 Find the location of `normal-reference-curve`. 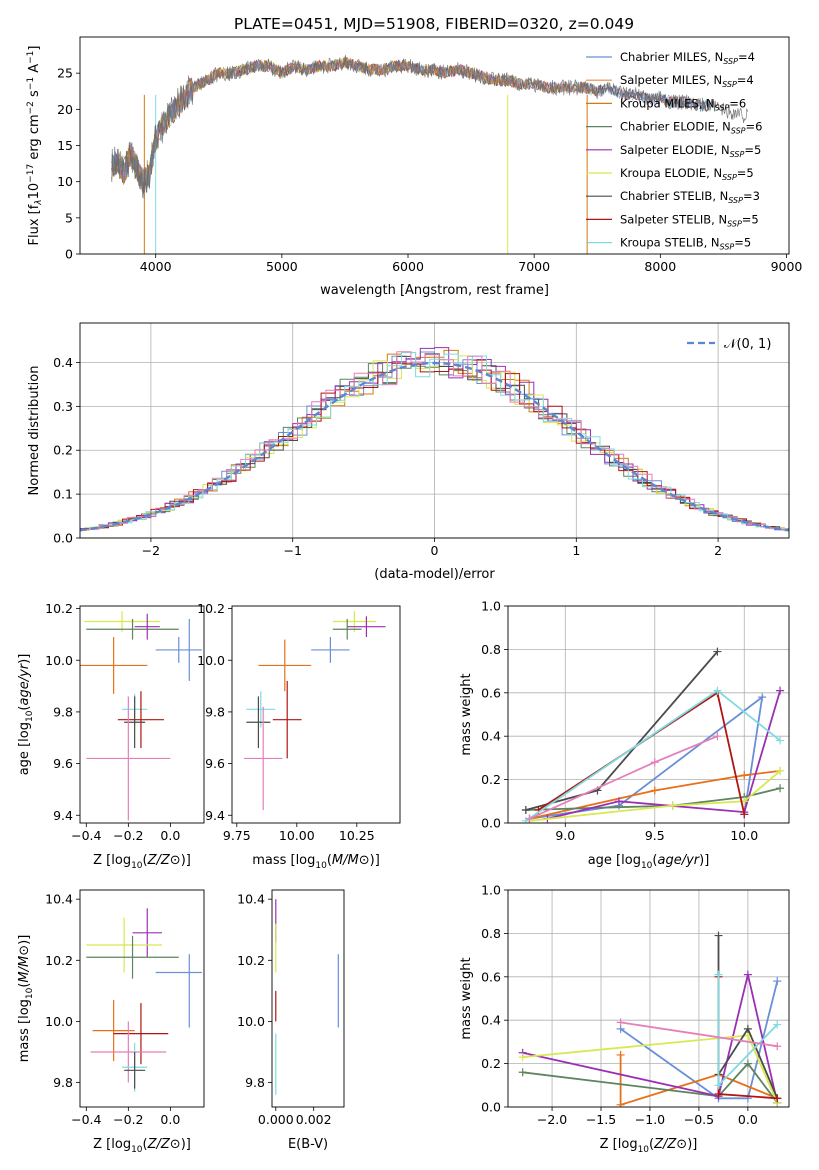

normal-reference-curve is located at coordinates (434, 446).